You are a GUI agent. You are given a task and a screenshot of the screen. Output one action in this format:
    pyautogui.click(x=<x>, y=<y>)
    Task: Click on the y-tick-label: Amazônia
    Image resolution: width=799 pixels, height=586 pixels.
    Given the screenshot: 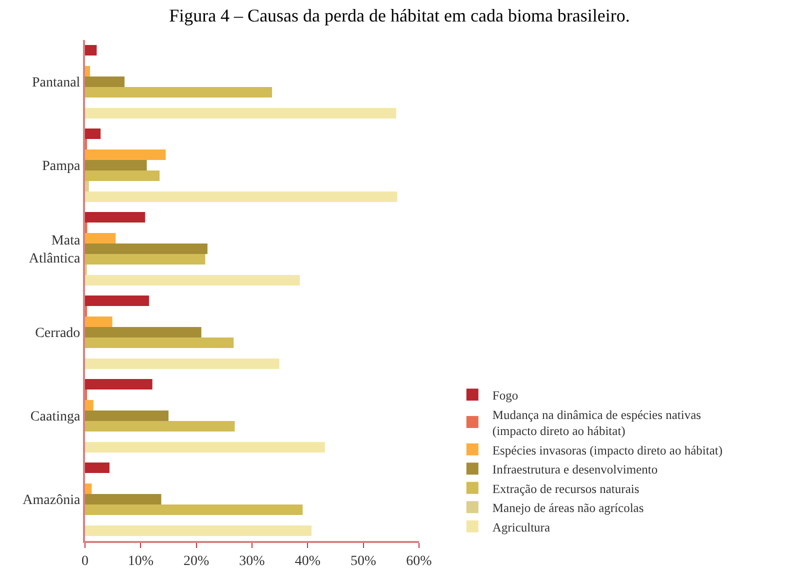 What is the action you would take?
    pyautogui.click(x=51, y=500)
    